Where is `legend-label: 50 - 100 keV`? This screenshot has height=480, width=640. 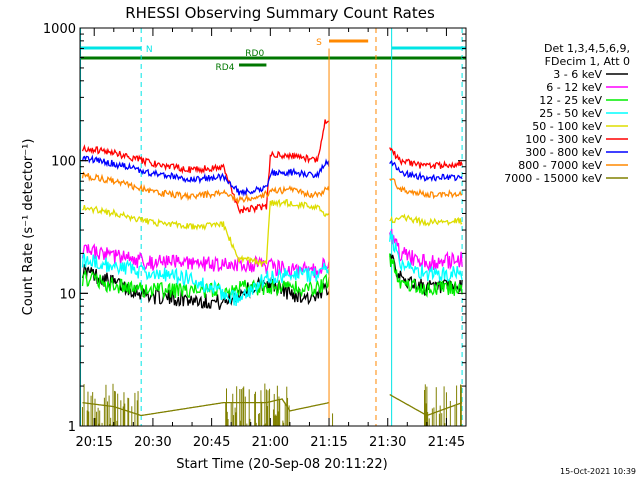
legend-label: 50 - 100 keV is located at coordinates (567, 126).